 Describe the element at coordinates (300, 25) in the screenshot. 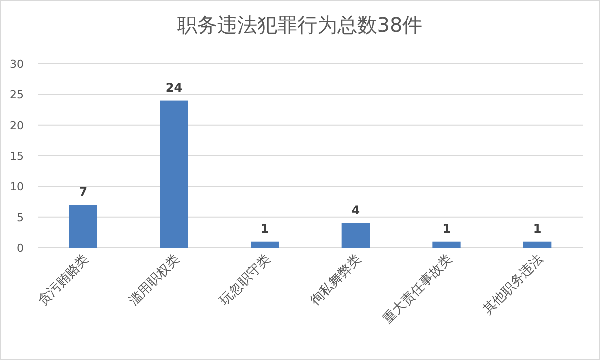

I see `chart-title: 职务违法犯罪行为总数38件` at that location.